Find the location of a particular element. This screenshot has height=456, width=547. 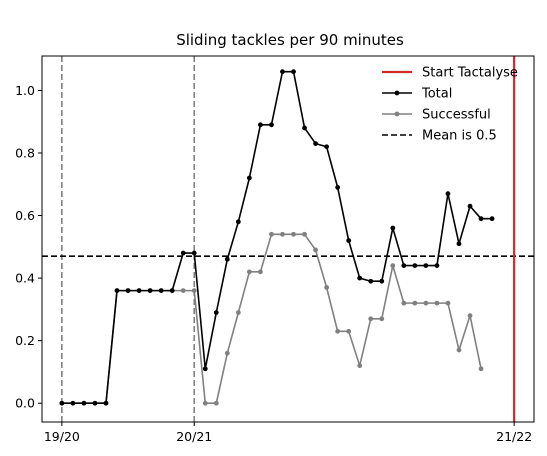

y-tick-label: 0.6 is located at coordinates (25, 215).